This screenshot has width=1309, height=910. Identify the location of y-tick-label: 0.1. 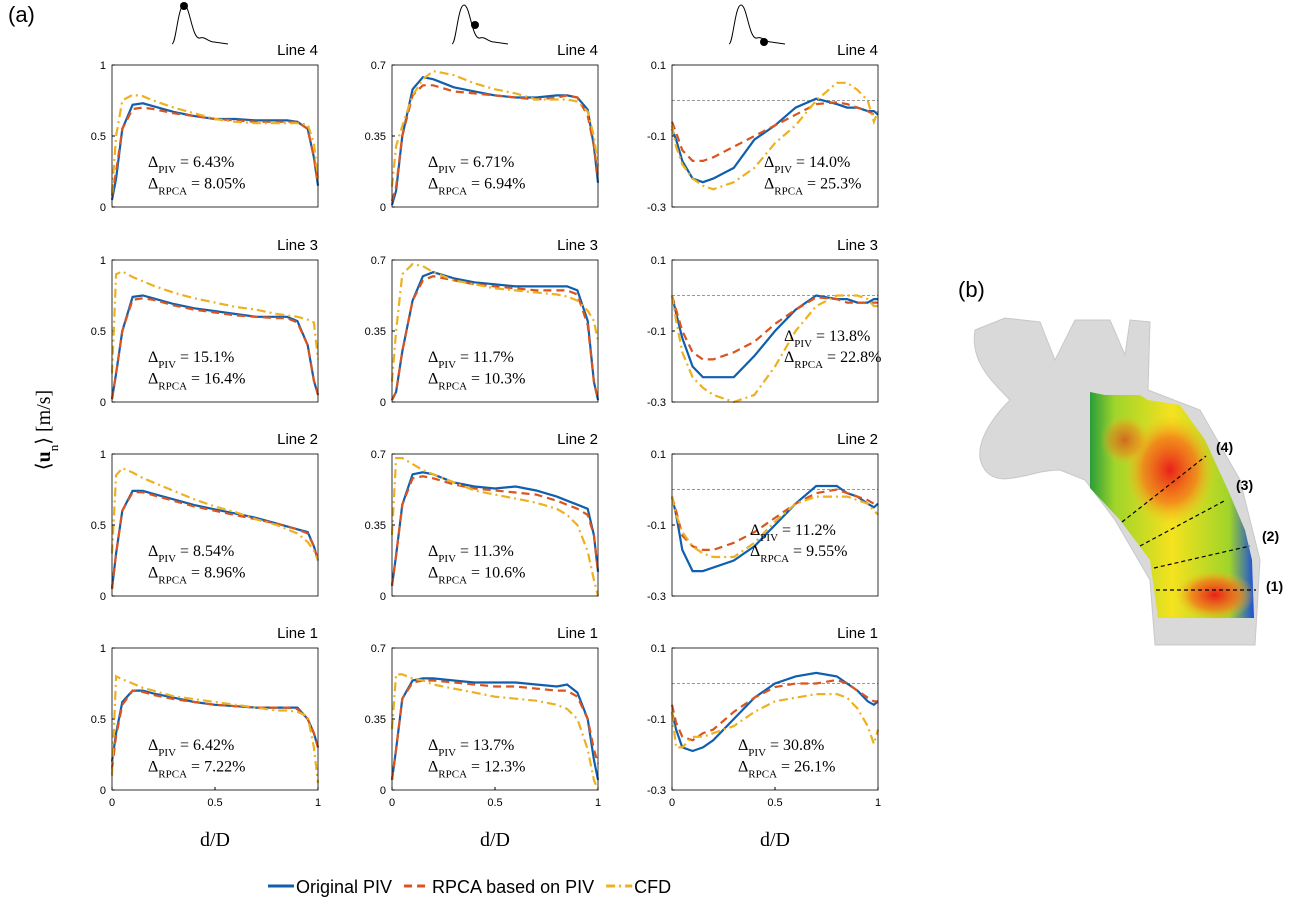
(658, 455).